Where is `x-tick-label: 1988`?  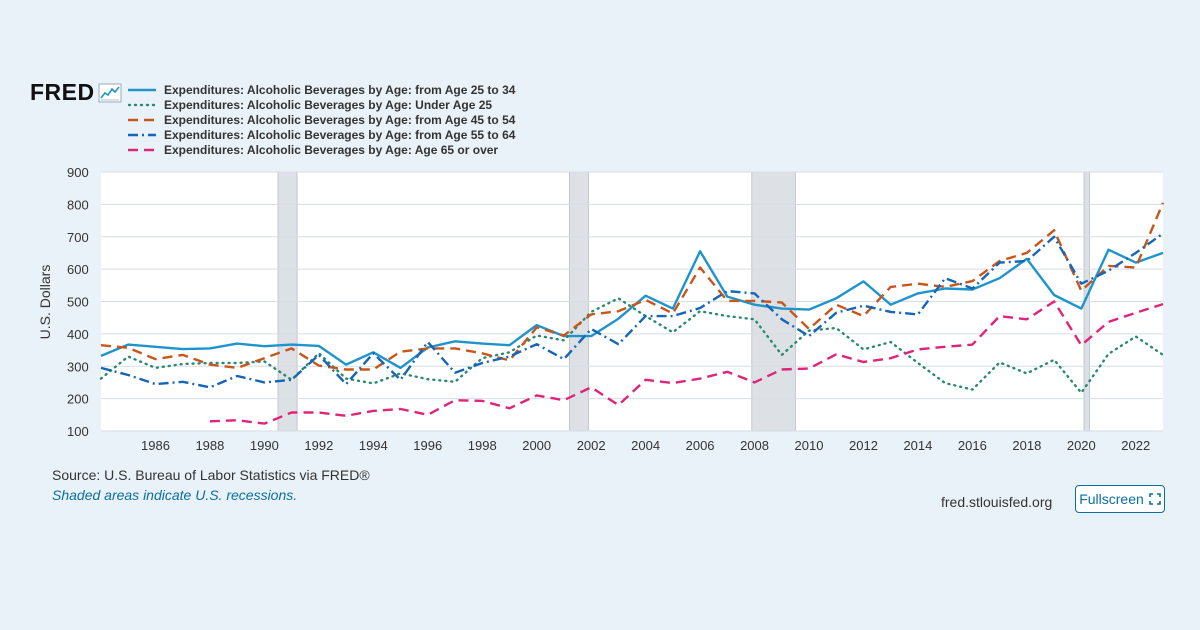 x-tick-label: 1988 is located at coordinates (209, 445).